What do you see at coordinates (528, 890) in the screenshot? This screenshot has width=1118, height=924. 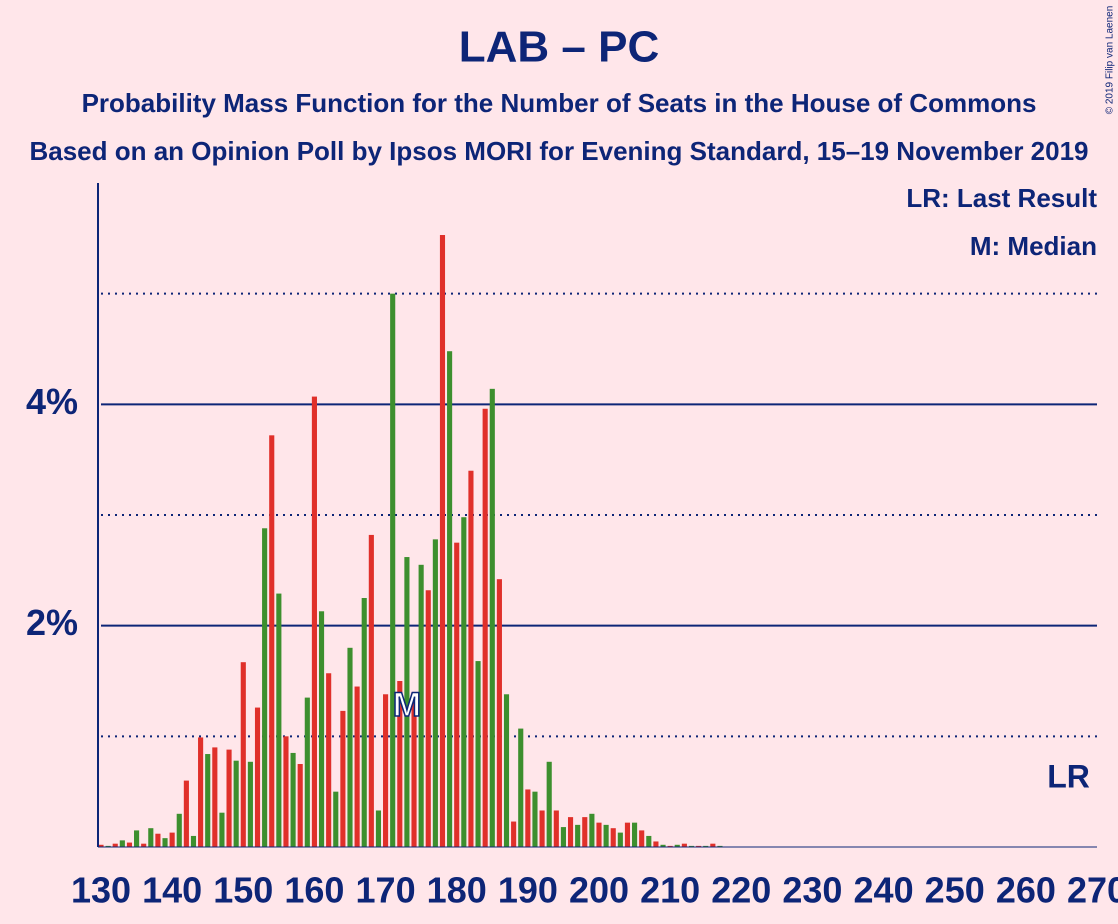 I see `x-tick-label: 190` at bounding box center [528, 890].